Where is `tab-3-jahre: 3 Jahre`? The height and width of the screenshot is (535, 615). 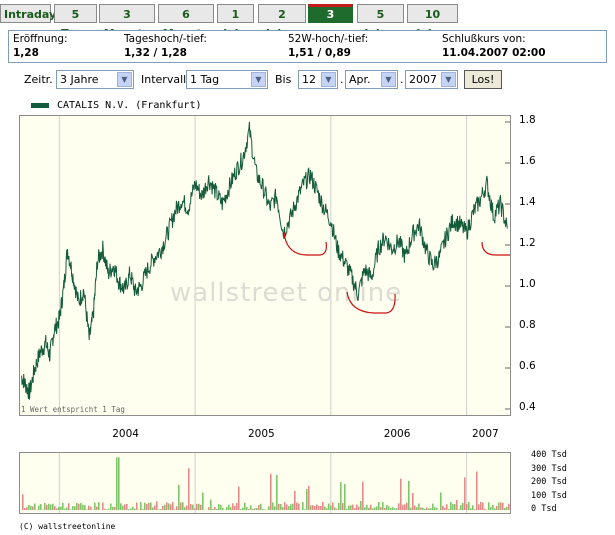
tab-3-jahre: 3 Jahre is located at coordinates (330, 20).